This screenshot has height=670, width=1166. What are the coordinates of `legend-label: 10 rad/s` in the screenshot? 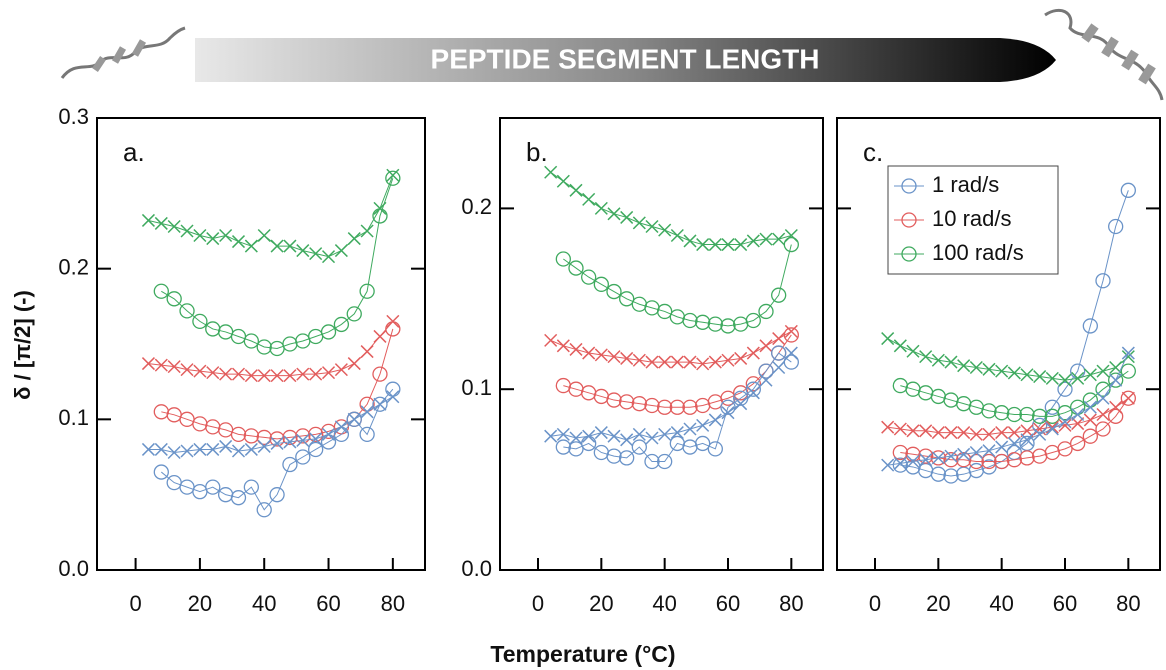 It's located at (972, 218).